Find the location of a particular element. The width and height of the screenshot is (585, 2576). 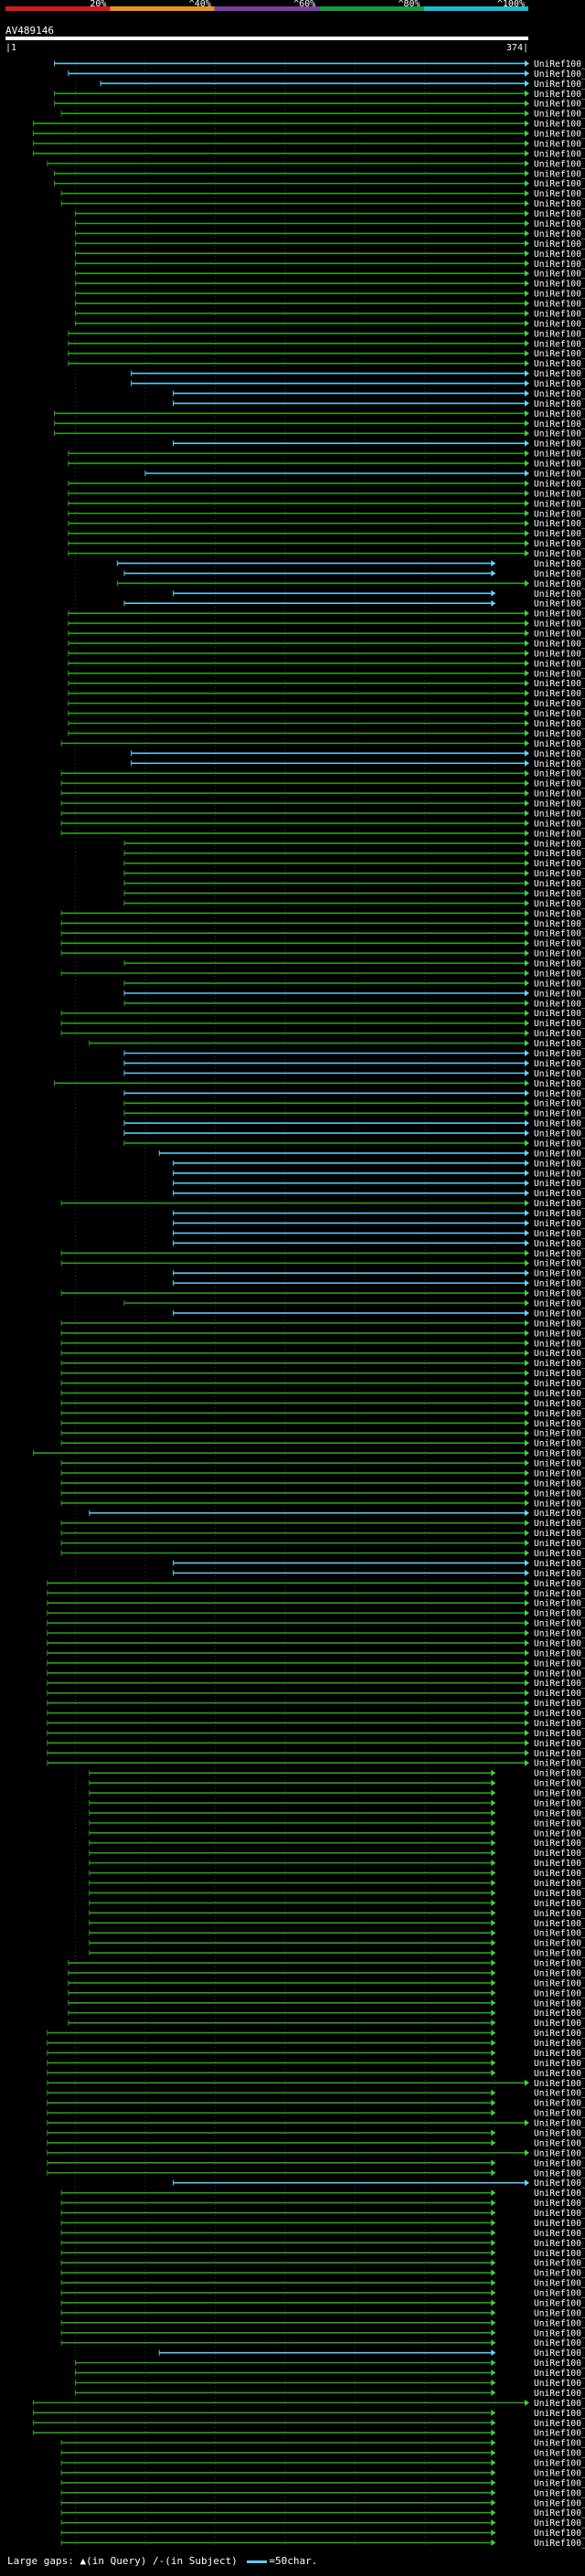

hit-label: UniRef100_Q84U60 is located at coordinates (560, 1234).